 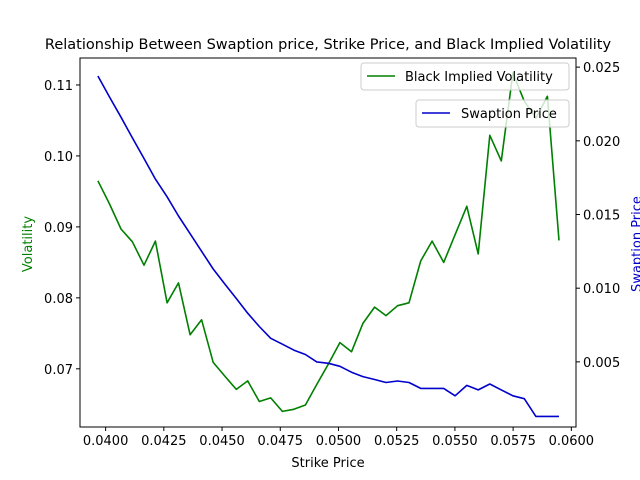 I want to click on y-left-tick-label: 0.08, so click(x=58, y=299).